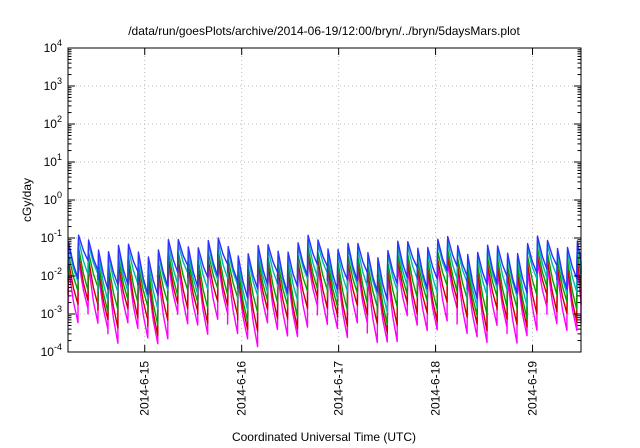 This screenshot has height=448, width=640. Describe the element at coordinates (51, 312) in the screenshot. I see `y-tick-label: 10⁻³` at that location.